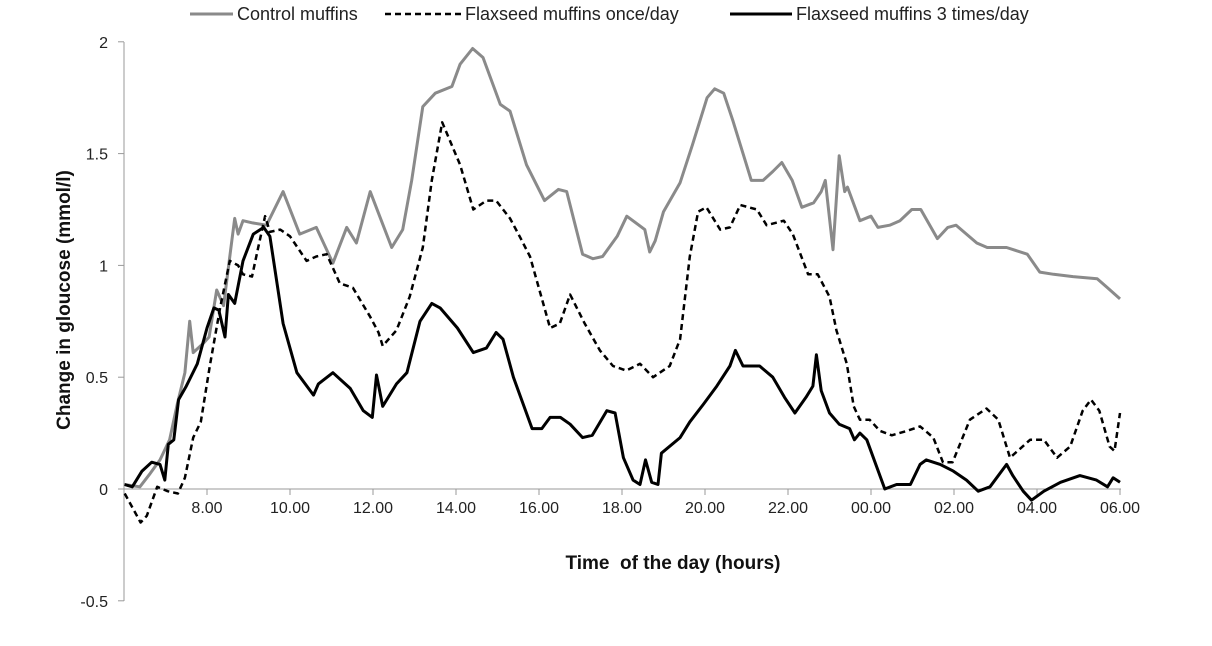 Image resolution: width=1212 pixels, height=646 pixels. What do you see at coordinates (1037, 508) in the screenshot?
I see `x-tick-label: 04.00` at bounding box center [1037, 508].